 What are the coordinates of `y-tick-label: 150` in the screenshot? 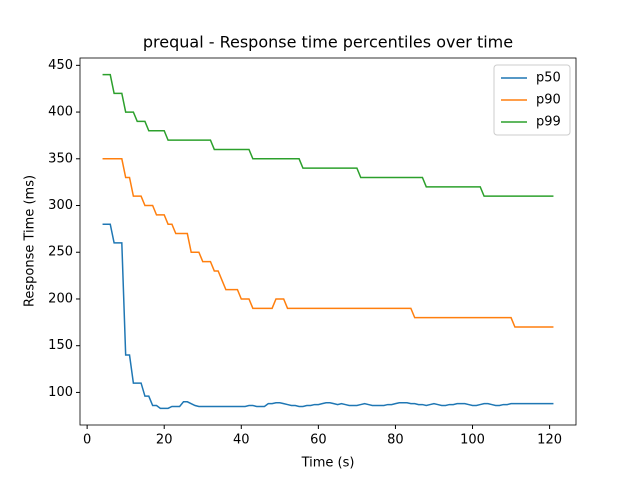 It's located at (60, 345).